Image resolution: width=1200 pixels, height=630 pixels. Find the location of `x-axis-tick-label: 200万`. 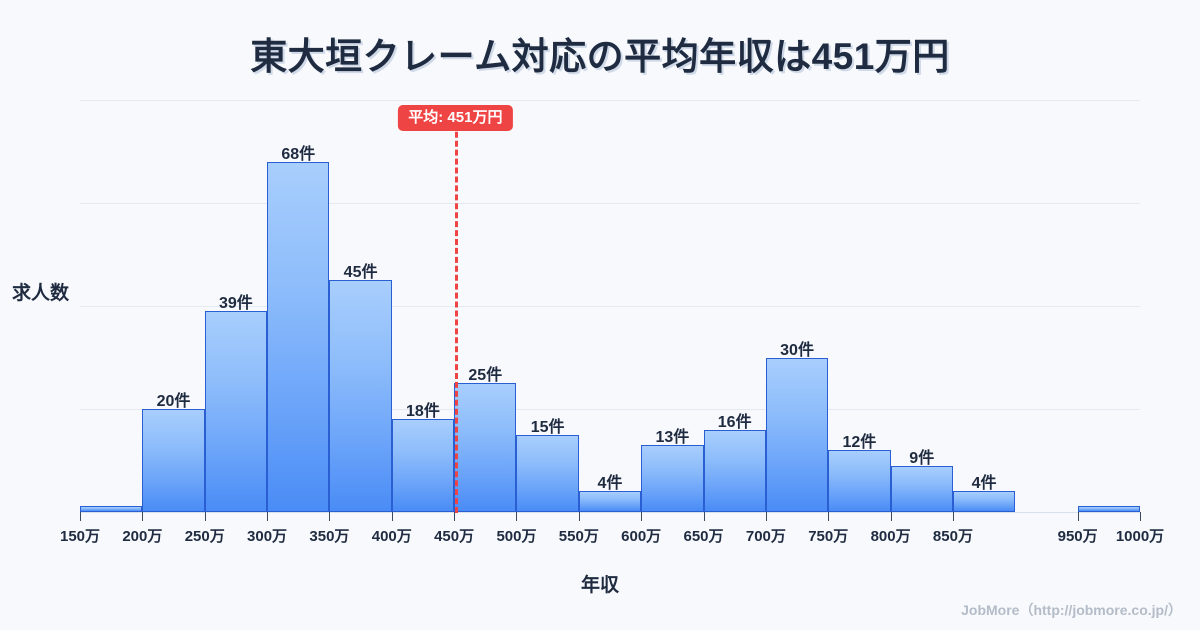

x-axis-tick-label: 200万 is located at coordinates (142, 536).